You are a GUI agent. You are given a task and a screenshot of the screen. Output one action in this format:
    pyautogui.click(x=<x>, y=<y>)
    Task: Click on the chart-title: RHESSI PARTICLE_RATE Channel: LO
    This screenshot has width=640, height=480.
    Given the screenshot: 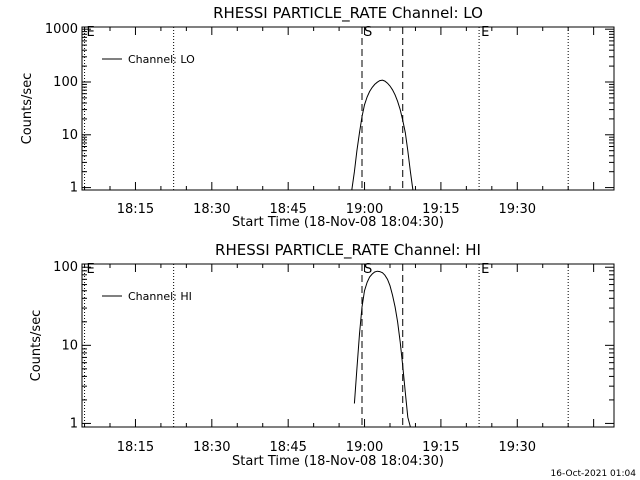 What is the action you would take?
    pyautogui.click(x=348, y=13)
    